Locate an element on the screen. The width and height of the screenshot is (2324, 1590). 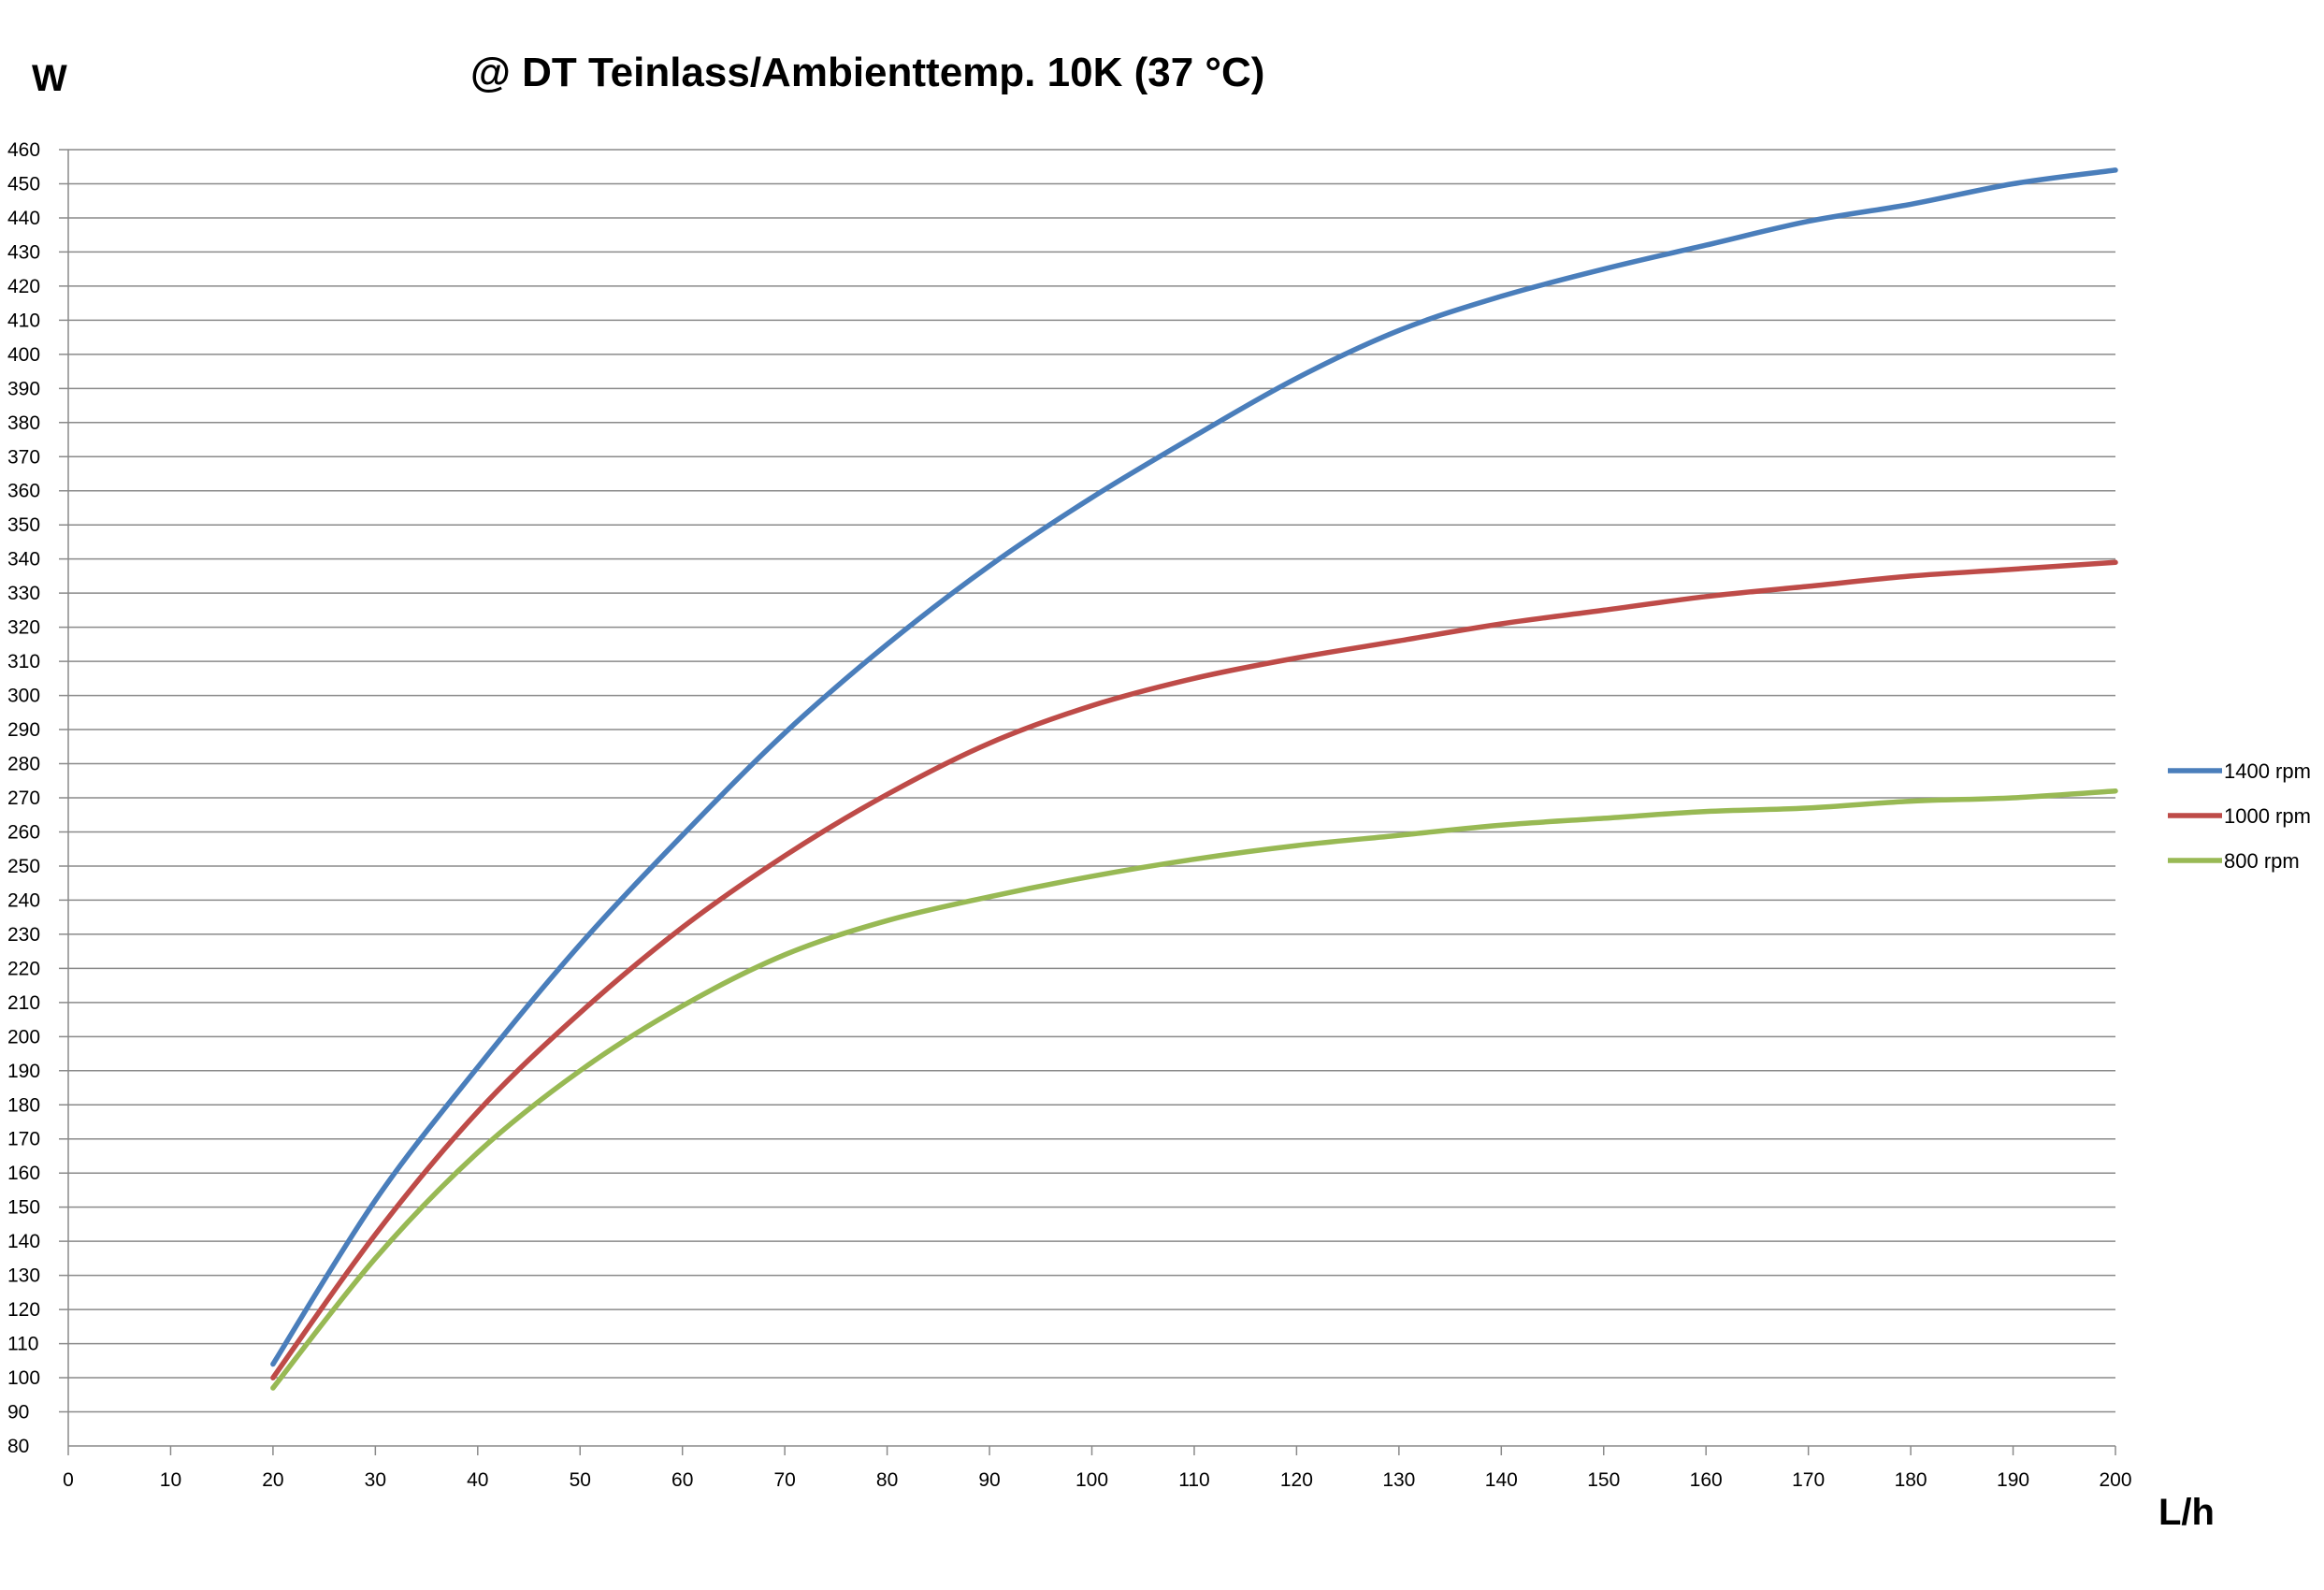
y-tick-label: 80 is located at coordinates (18, 1446).